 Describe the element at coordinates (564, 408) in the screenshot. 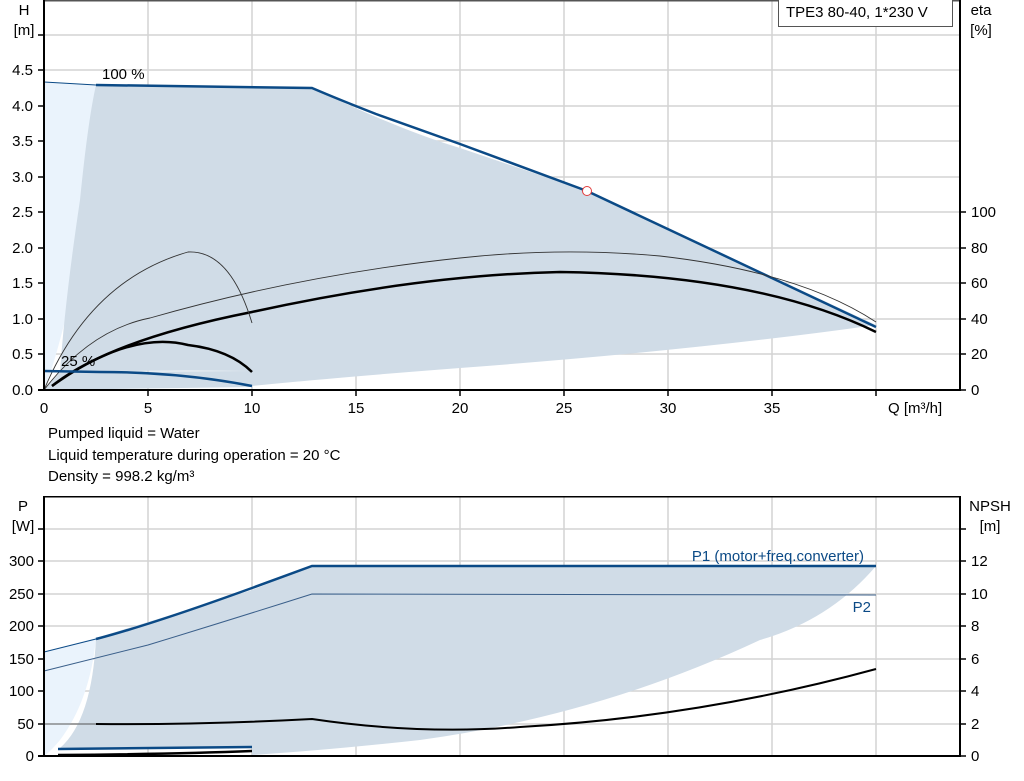

I see `svg-text: 25` at that location.